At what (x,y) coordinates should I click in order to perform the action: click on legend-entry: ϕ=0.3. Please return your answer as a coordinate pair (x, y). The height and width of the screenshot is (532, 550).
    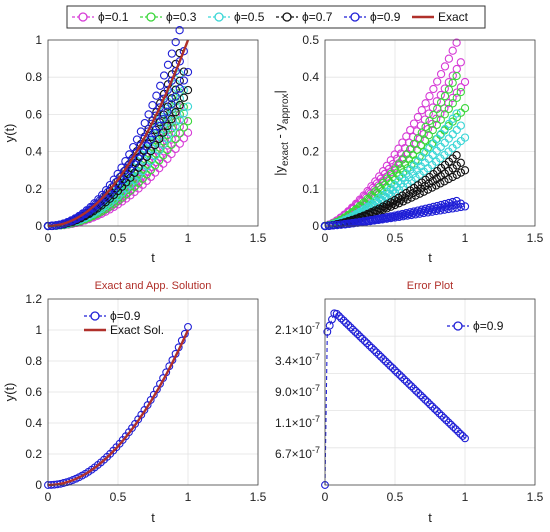
    Looking at the image, I should click on (168, 17).